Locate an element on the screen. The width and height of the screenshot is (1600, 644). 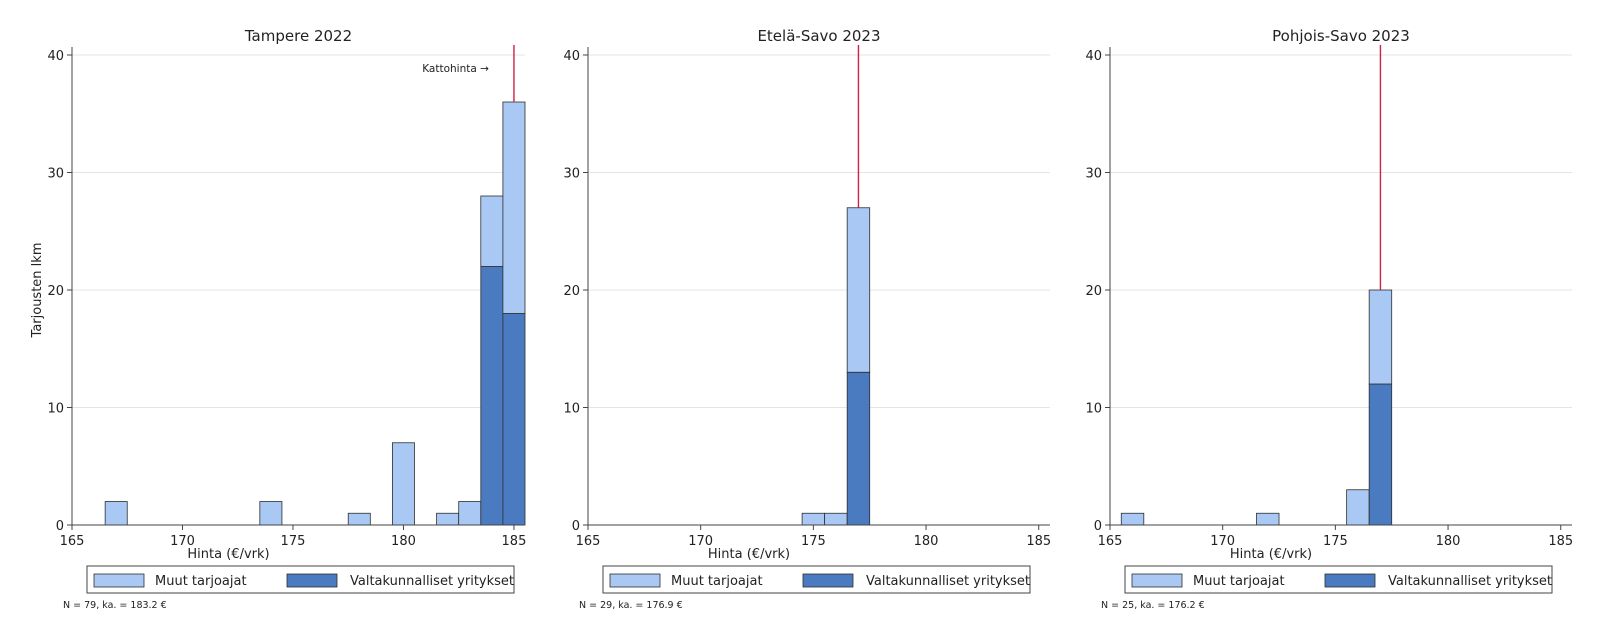
footnote: N = 25, ka. = 176.2 € is located at coordinates (1153, 605).